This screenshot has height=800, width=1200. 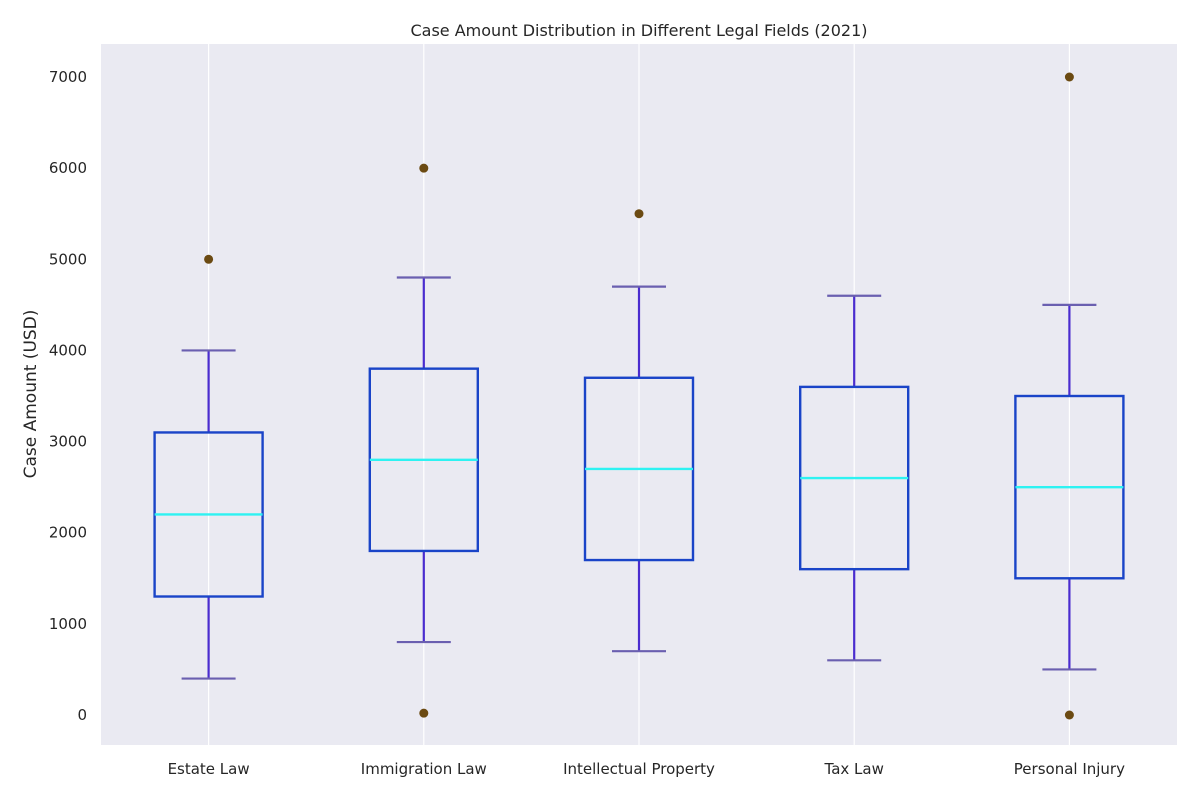 What do you see at coordinates (68, 396) in the screenshot?
I see `y-axis-ticks: 0 1000 2000 3000 4000 5000 6000 7000` at bounding box center [68, 396].